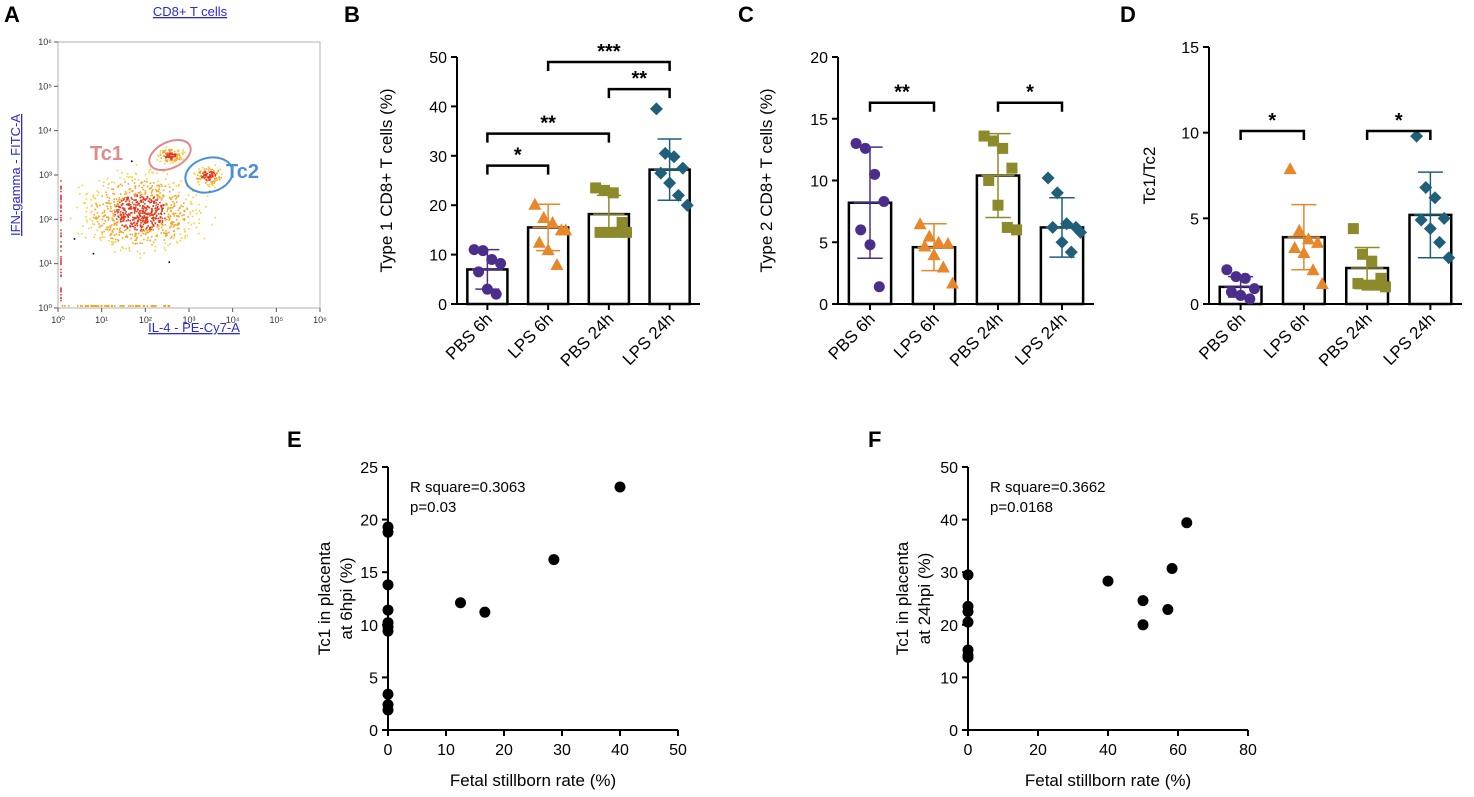  Describe the element at coordinates (190, 11) in the screenshot. I see `flow-title: CD8+ T cells` at that location.